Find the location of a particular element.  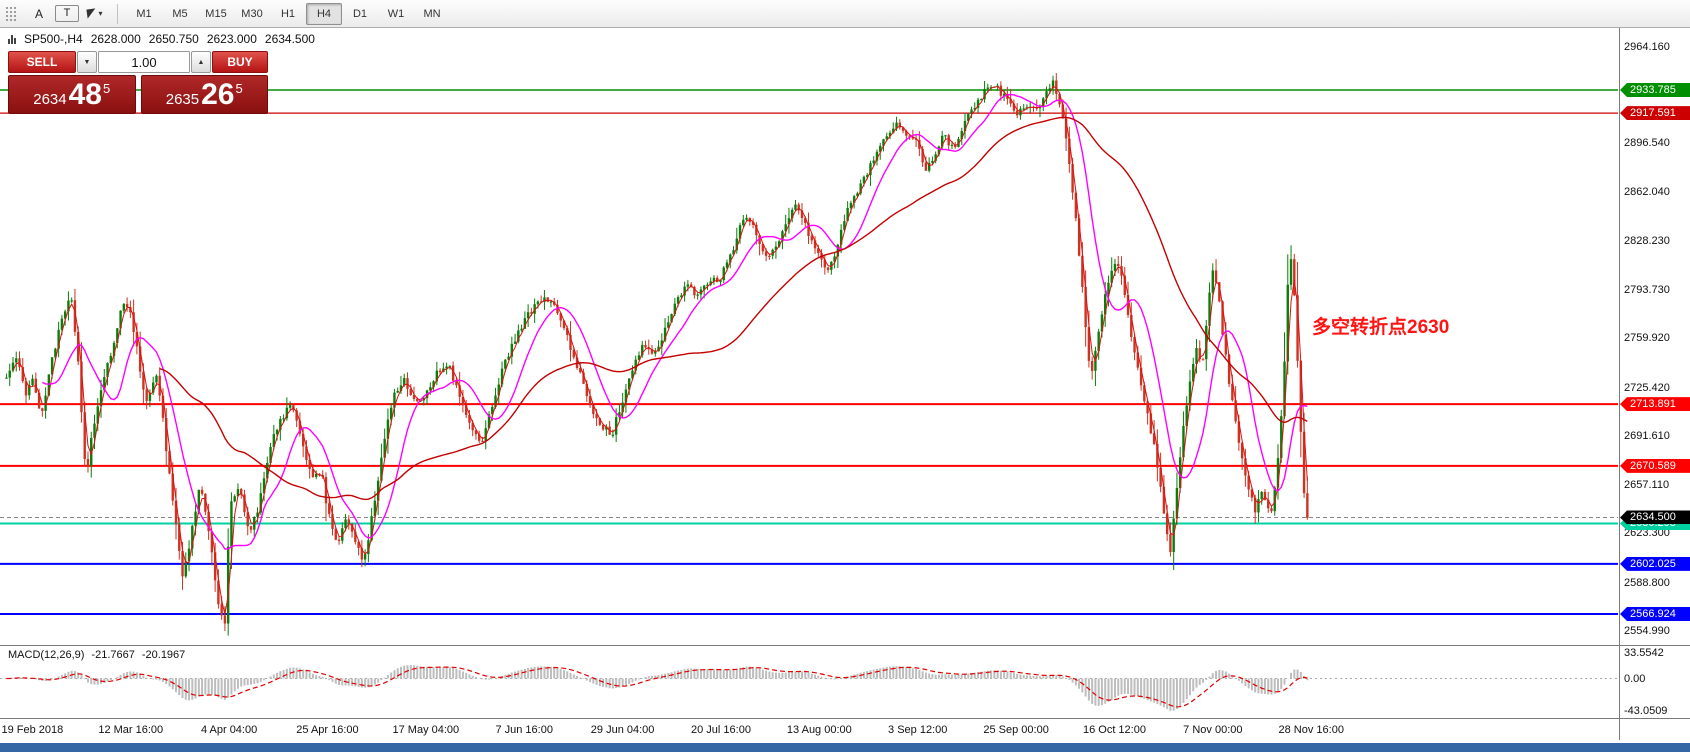

buy-price-display: 2635 26 5 is located at coordinates (204, 94).